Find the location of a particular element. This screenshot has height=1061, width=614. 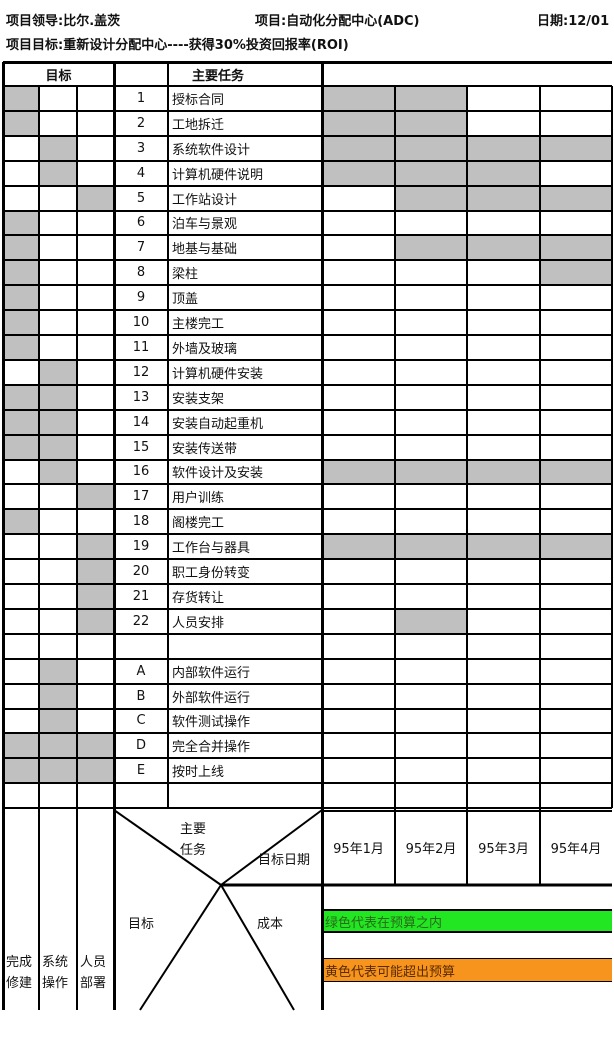

task-name: 软件测试操作 is located at coordinates (211, 723).